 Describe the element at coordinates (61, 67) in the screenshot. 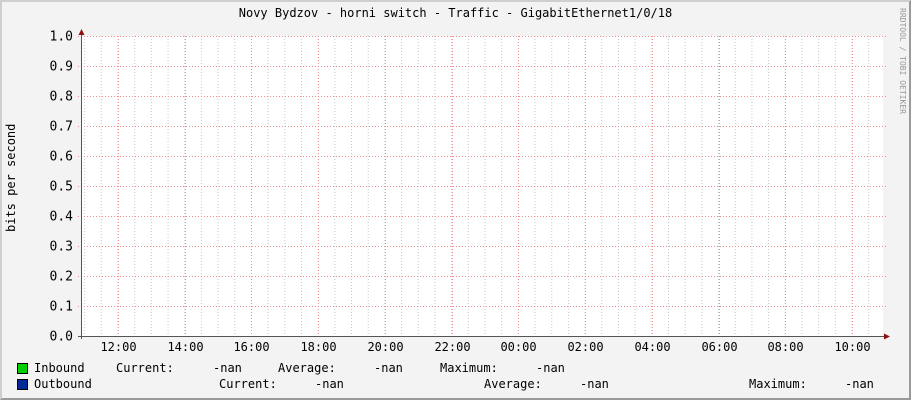

I see `y-tick-label: 0.9` at that location.